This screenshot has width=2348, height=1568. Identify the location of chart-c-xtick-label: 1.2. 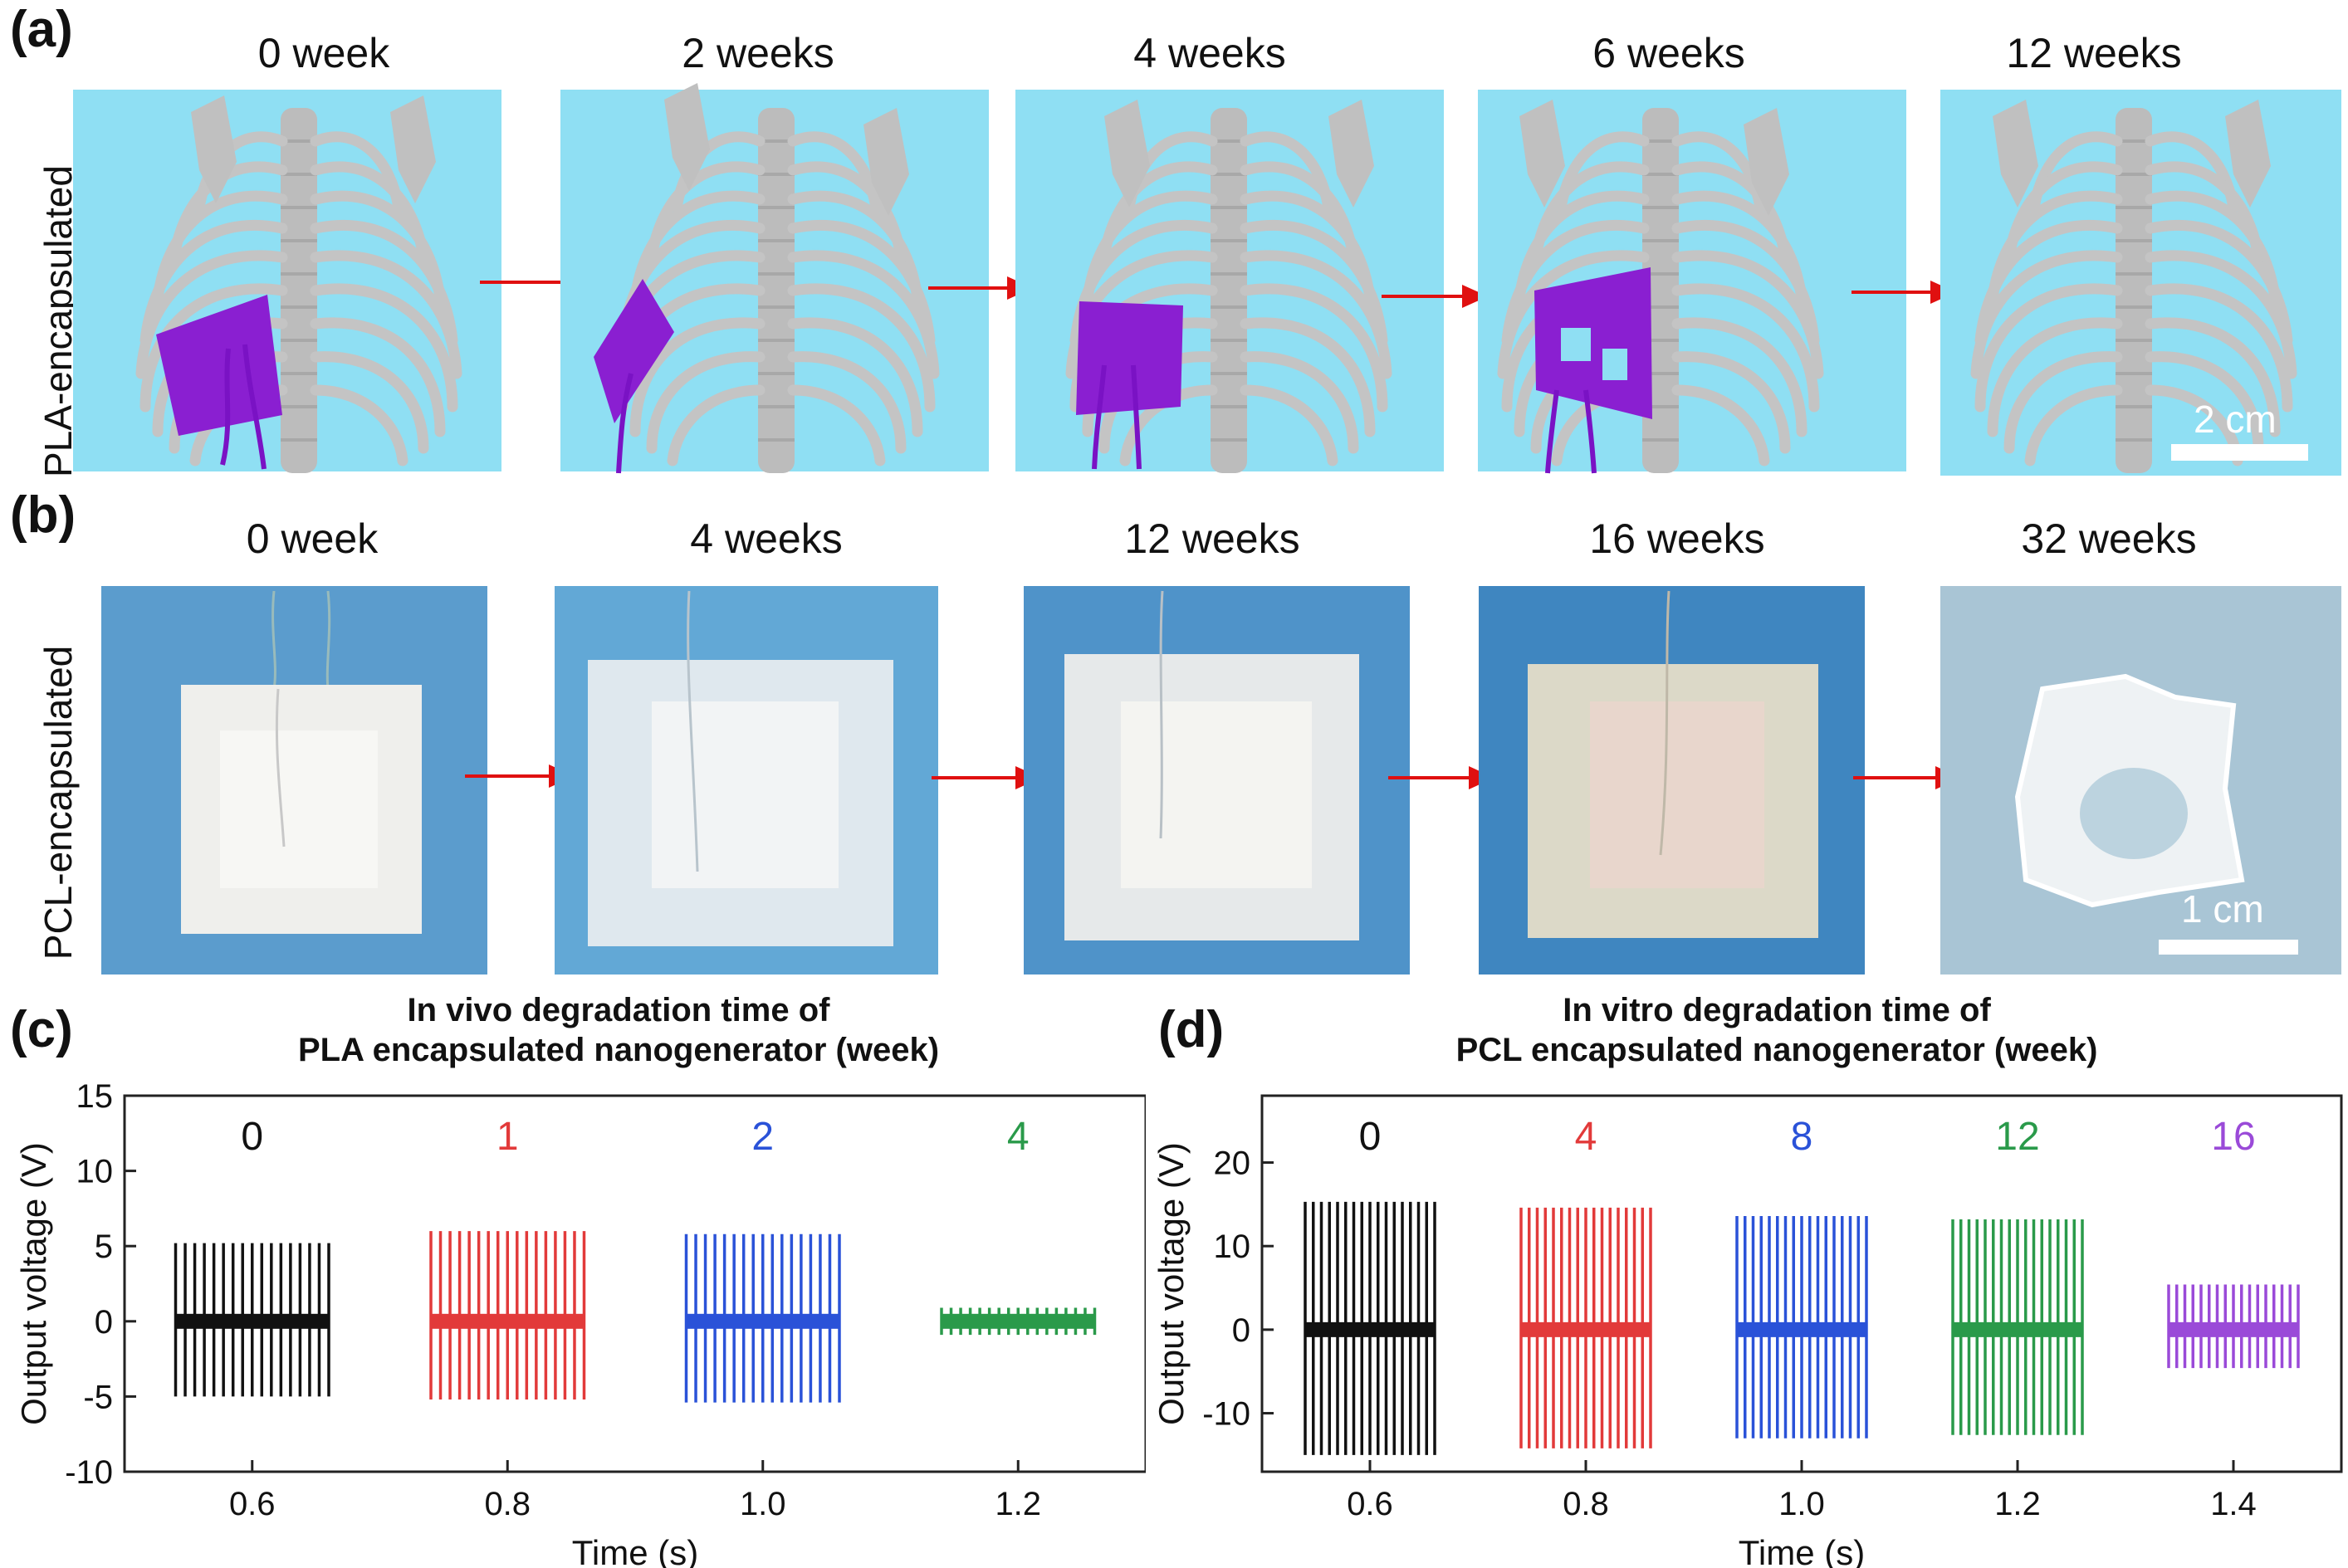
(1018, 1504).